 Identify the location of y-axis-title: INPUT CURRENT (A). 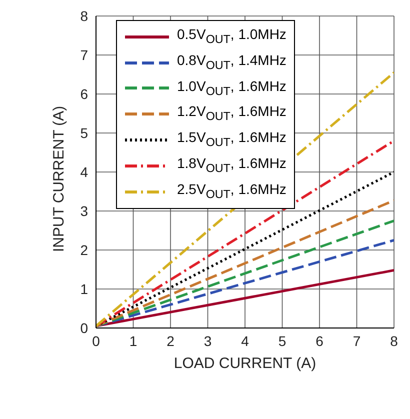
(59, 179).